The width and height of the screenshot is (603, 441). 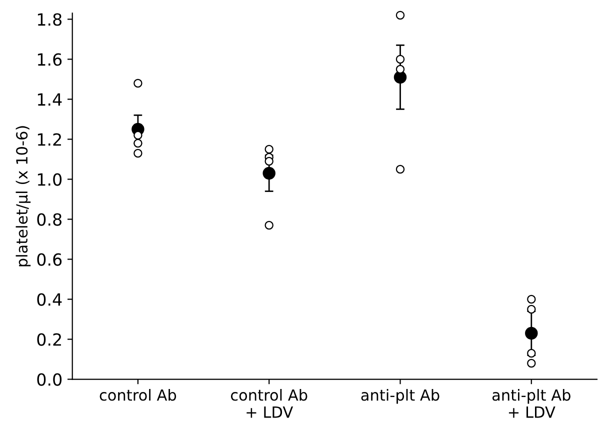 I want to click on y-tick-label: 0.4, so click(x=49, y=299).